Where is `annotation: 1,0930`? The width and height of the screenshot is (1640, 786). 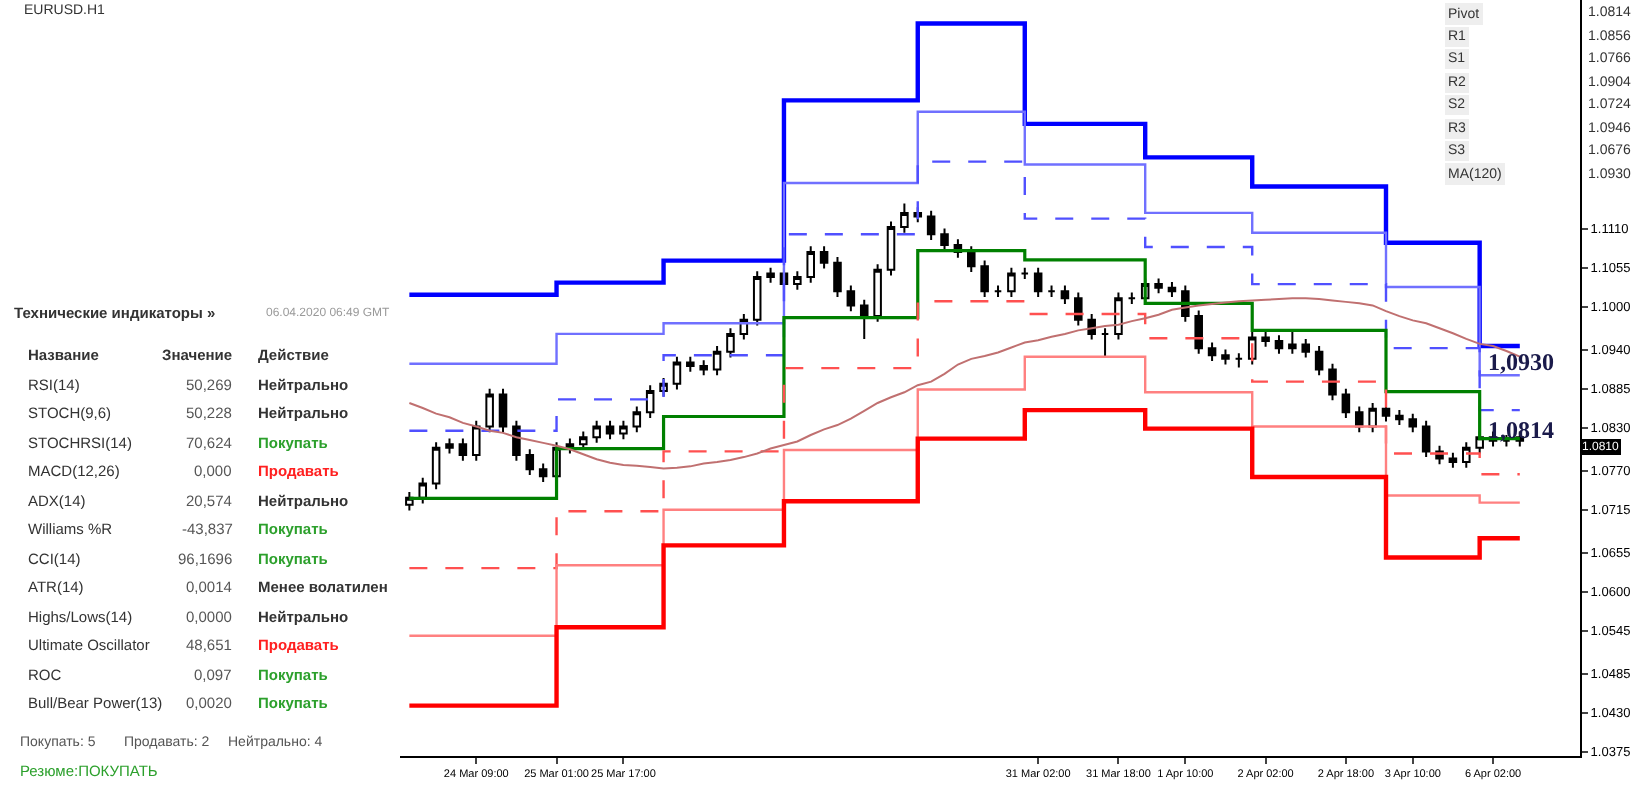
annotation: 1,0930 is located at coordinates (1521, 362).